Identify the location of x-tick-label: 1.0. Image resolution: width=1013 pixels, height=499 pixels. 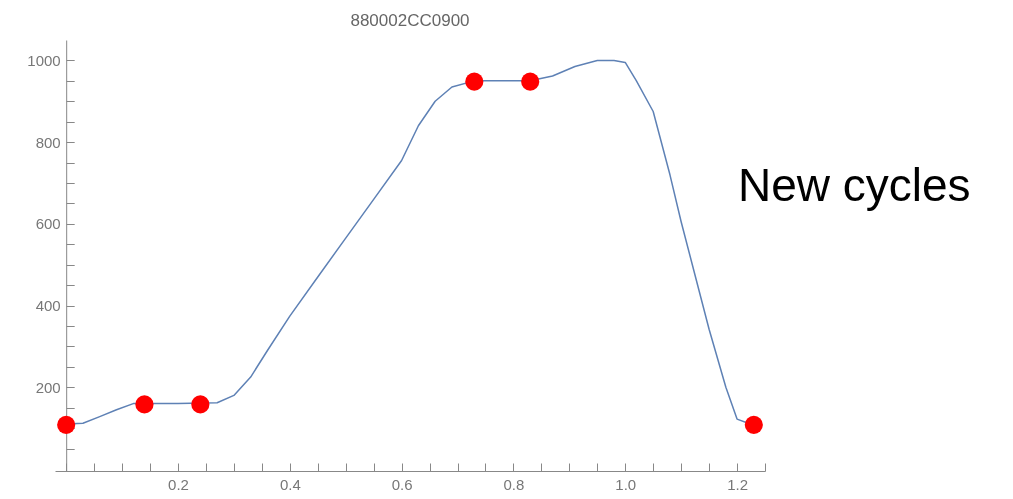
(626, 484).